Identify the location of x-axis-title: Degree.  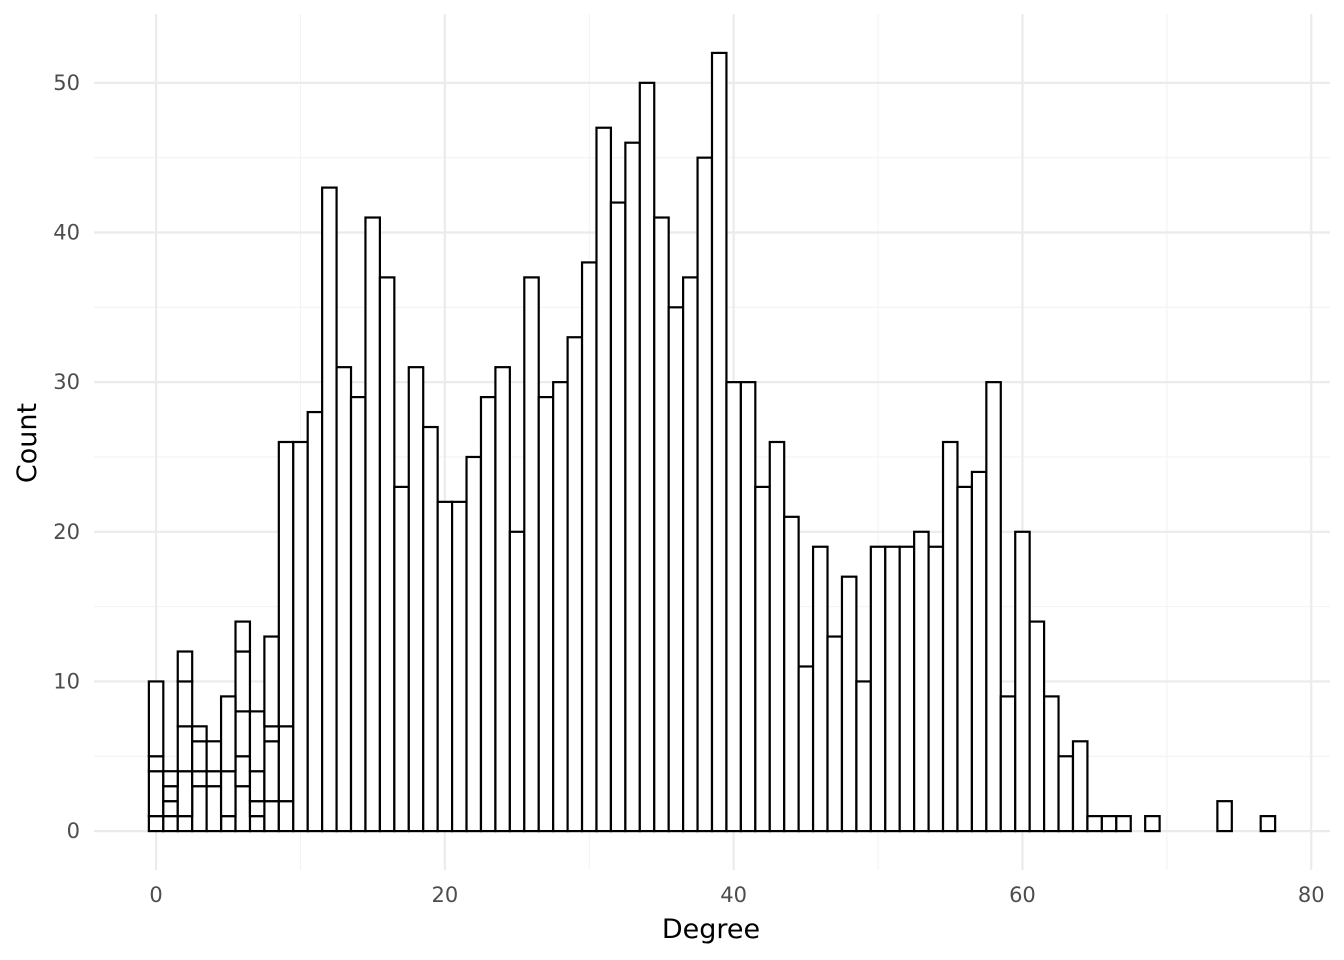
(711, 929).